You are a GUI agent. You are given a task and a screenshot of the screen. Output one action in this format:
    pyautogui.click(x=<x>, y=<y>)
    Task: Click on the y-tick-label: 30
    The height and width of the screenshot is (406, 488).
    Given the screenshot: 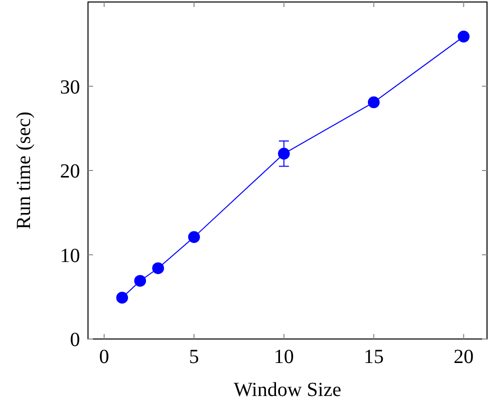 What is the action you would take?
    pyautogui.click(x=70, y=87)
    